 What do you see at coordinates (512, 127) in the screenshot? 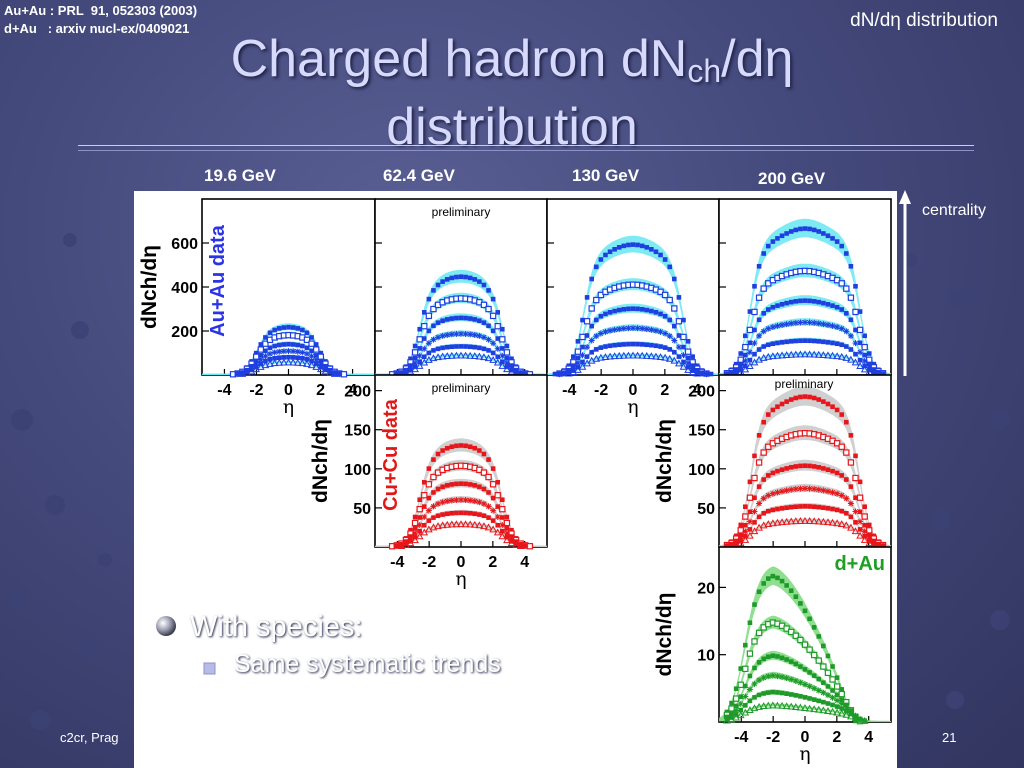
I see `slide-title-line2: distribution` at bounding box center [512, 127].